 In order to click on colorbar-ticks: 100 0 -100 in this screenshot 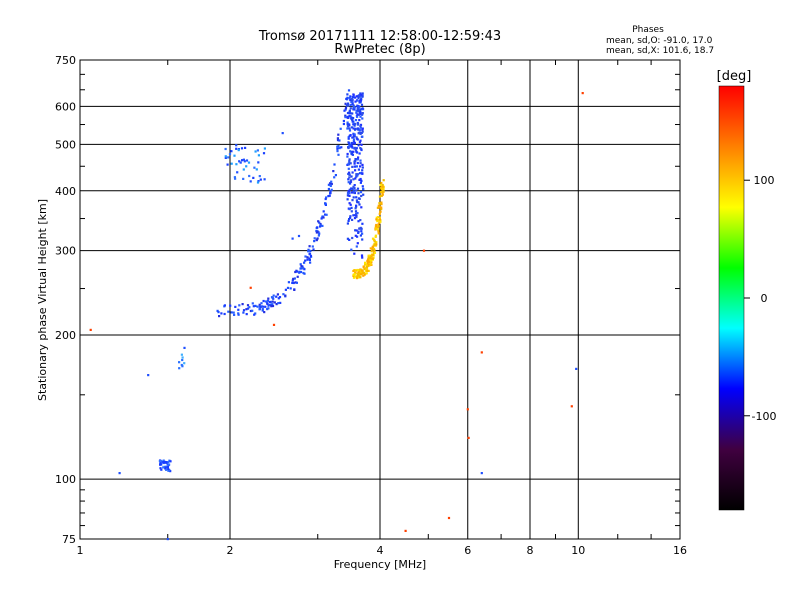, I will do `click(760, 298)`.